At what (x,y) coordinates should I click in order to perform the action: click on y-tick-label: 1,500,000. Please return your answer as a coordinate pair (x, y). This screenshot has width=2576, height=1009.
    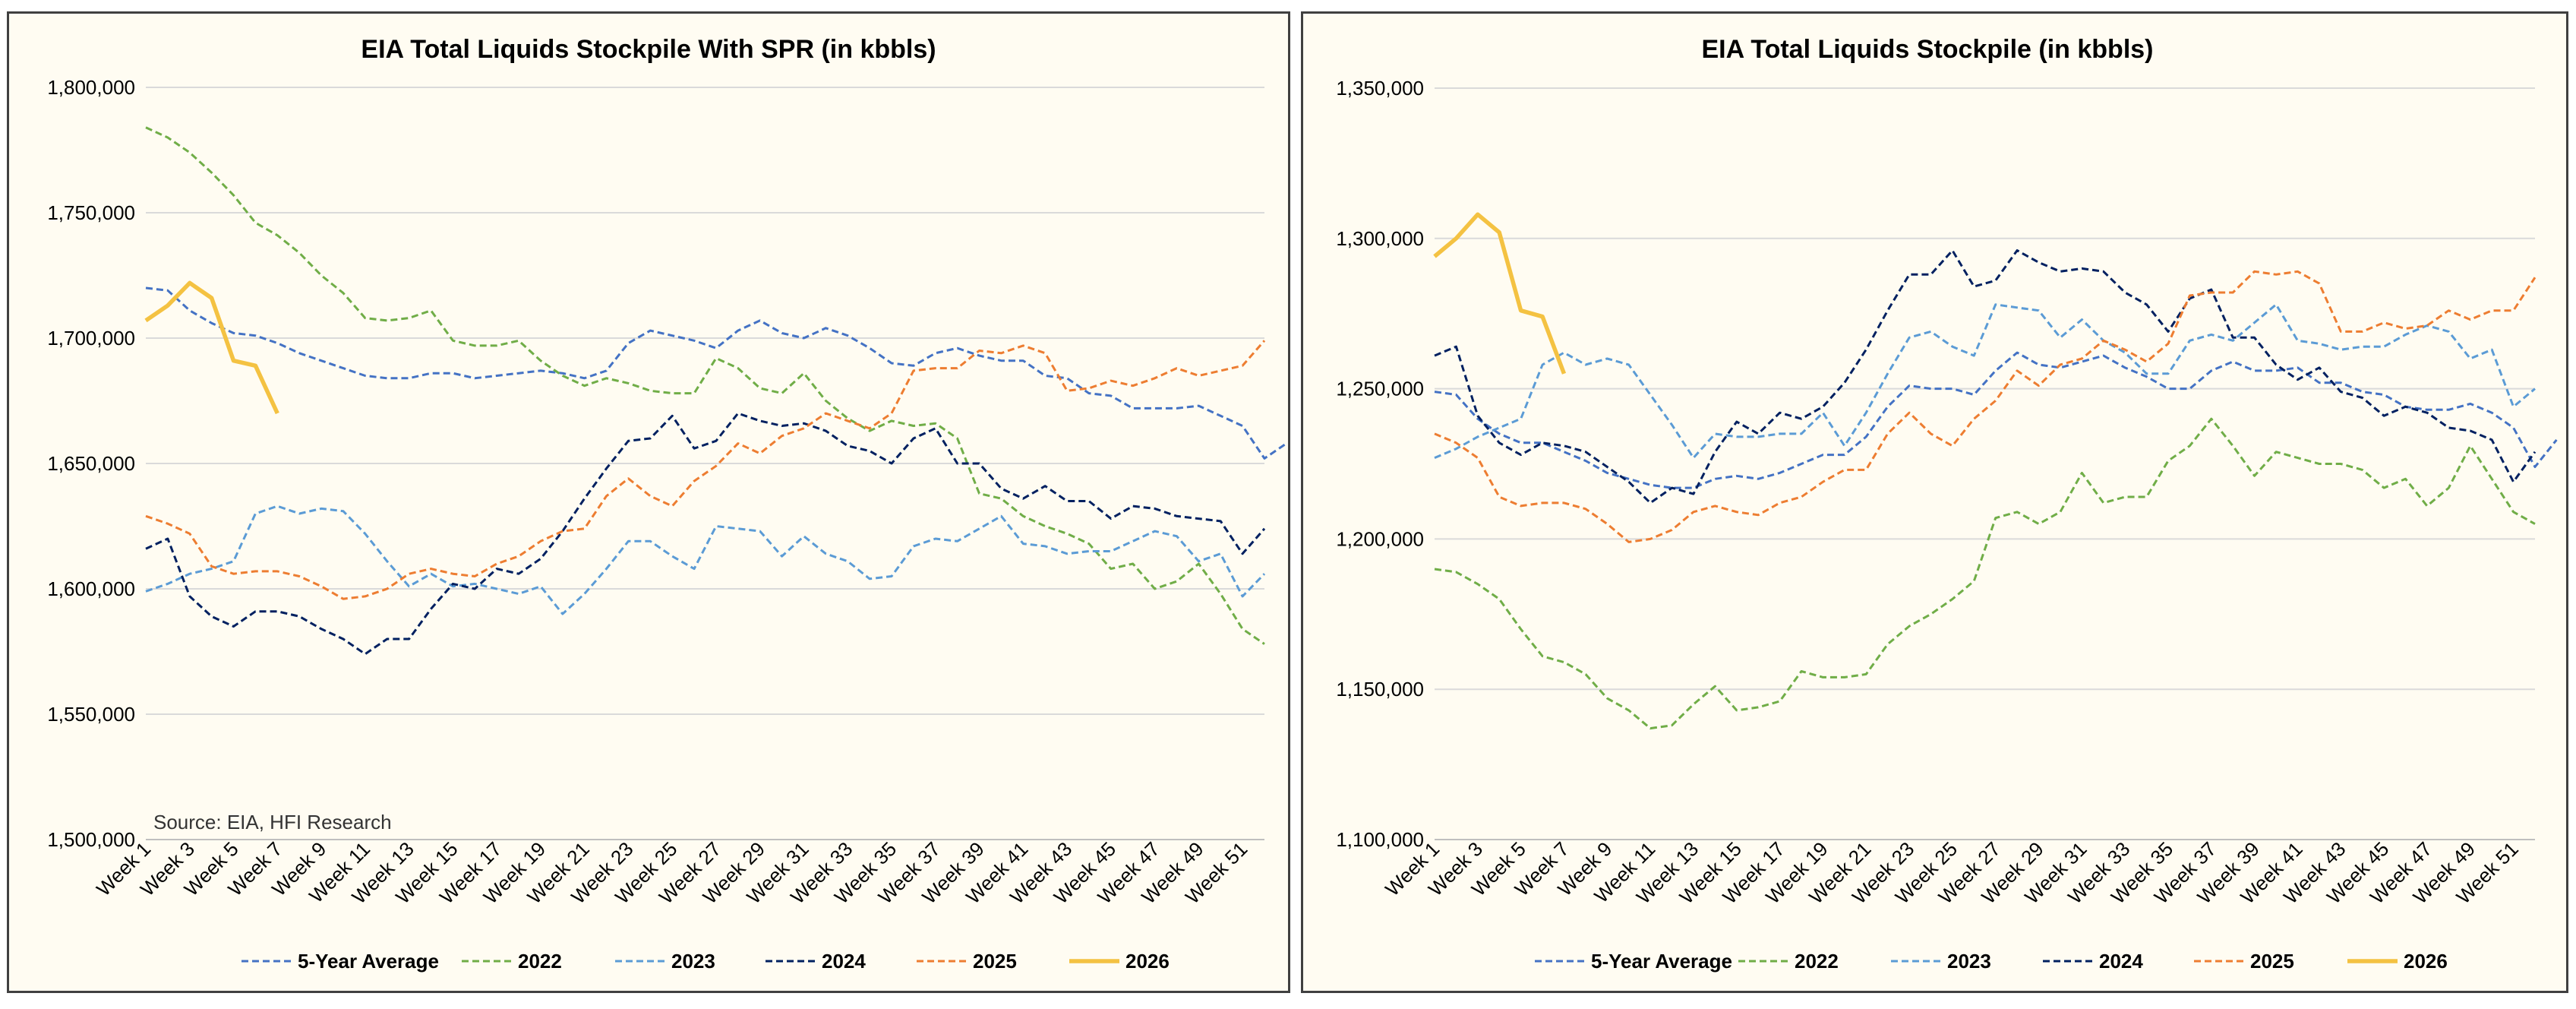
    Looking at the image, I should click on (91, 840).